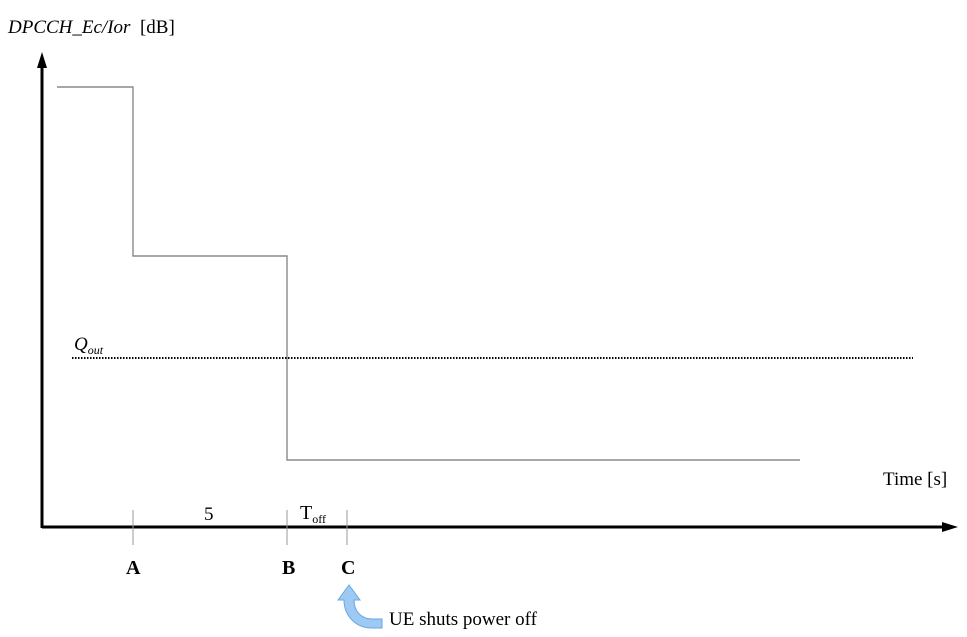  I want to click on tick-label-c: C, so click(348, 568).